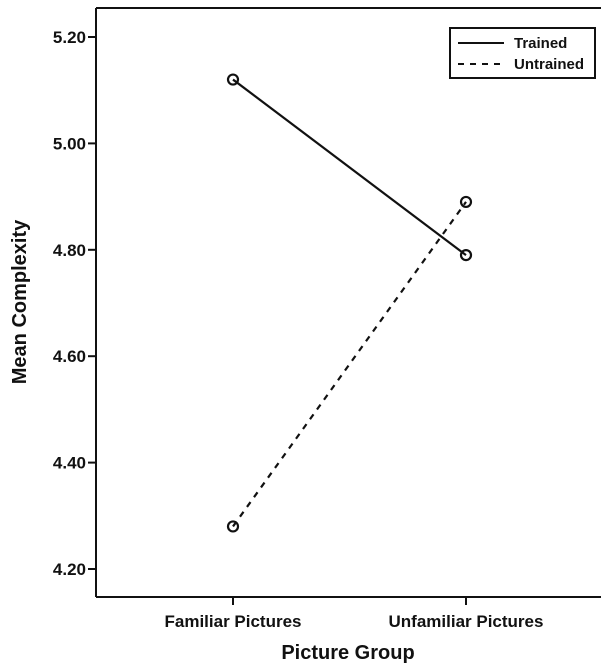  Describe the element at coordinates (69, 250) in the screenshot. I see `y-tick-label: 4.80` at that location.